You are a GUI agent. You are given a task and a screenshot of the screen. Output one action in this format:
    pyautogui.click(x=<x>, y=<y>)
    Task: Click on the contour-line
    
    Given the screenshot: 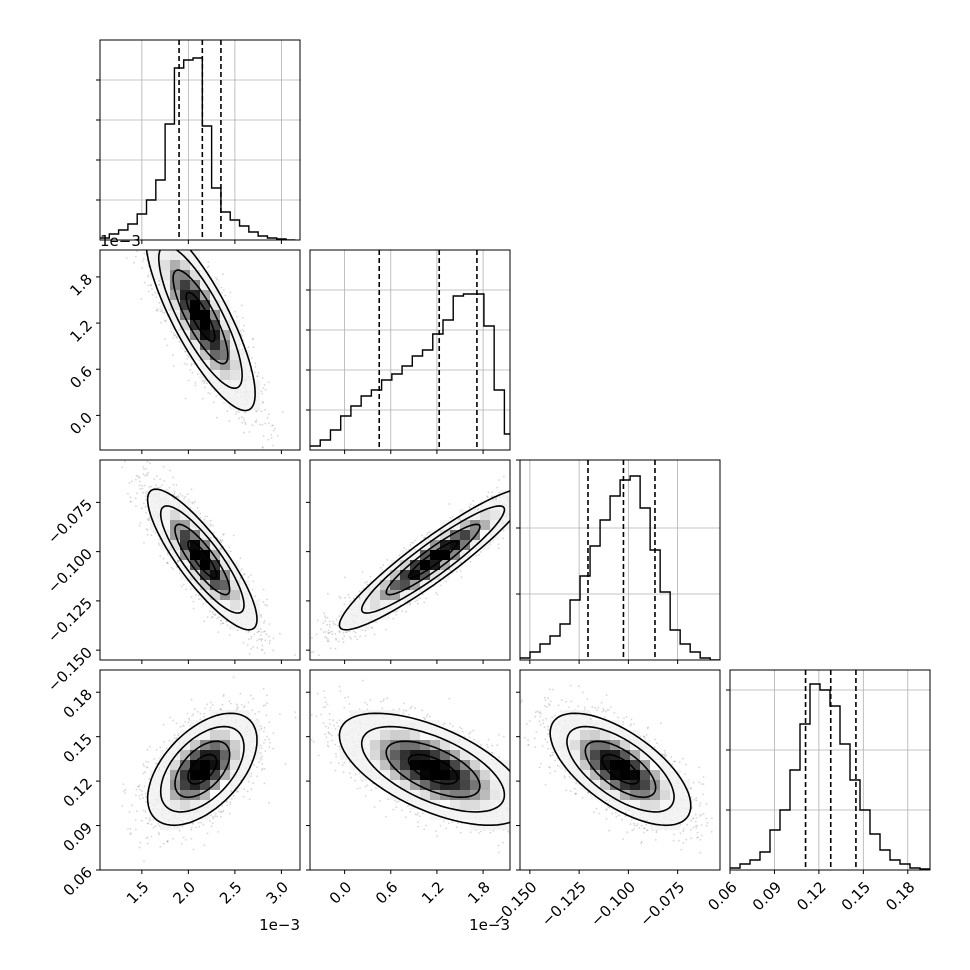 What is the action you would take?
    pyautogui.click(x=200, y=319)
    